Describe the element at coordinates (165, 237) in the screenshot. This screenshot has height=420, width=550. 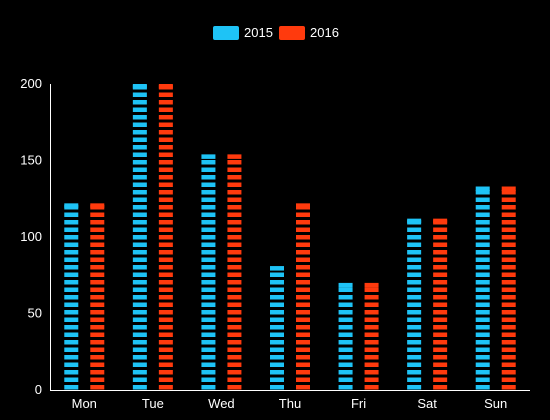
I see `bar-2016-tue` at that location.